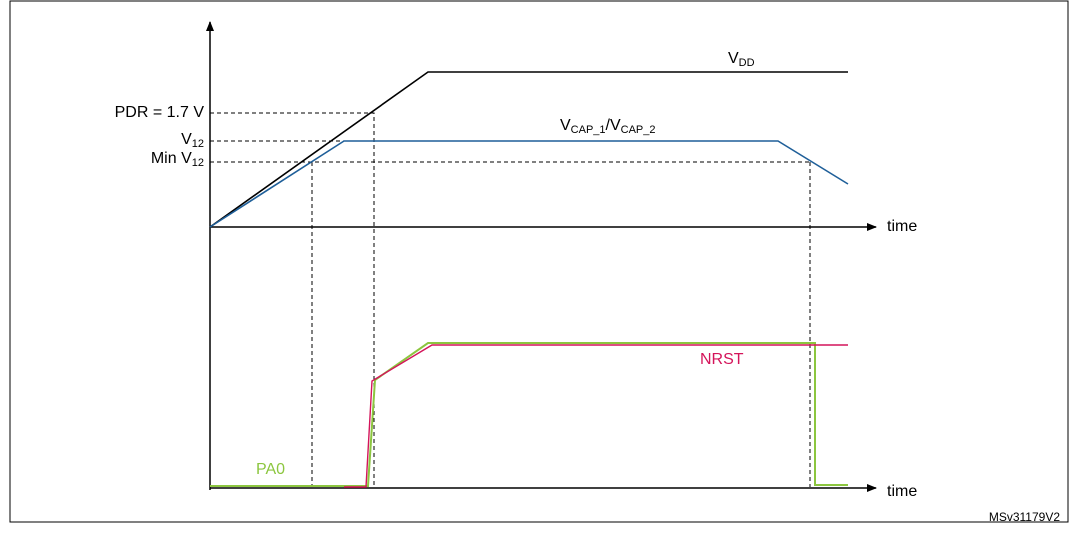 This screenshot has height=539, width=1080. I want to click on pa0-label: PA0, so click(270, 469).